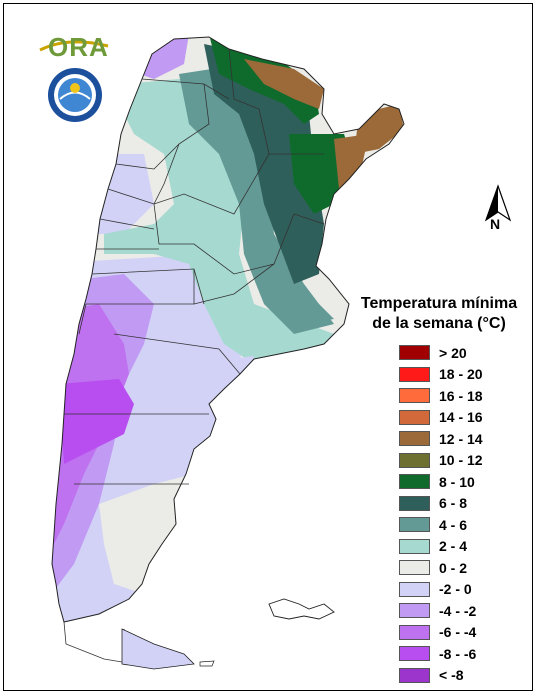  I want to click on legend-label: 16 - 18, so click(461, 395).